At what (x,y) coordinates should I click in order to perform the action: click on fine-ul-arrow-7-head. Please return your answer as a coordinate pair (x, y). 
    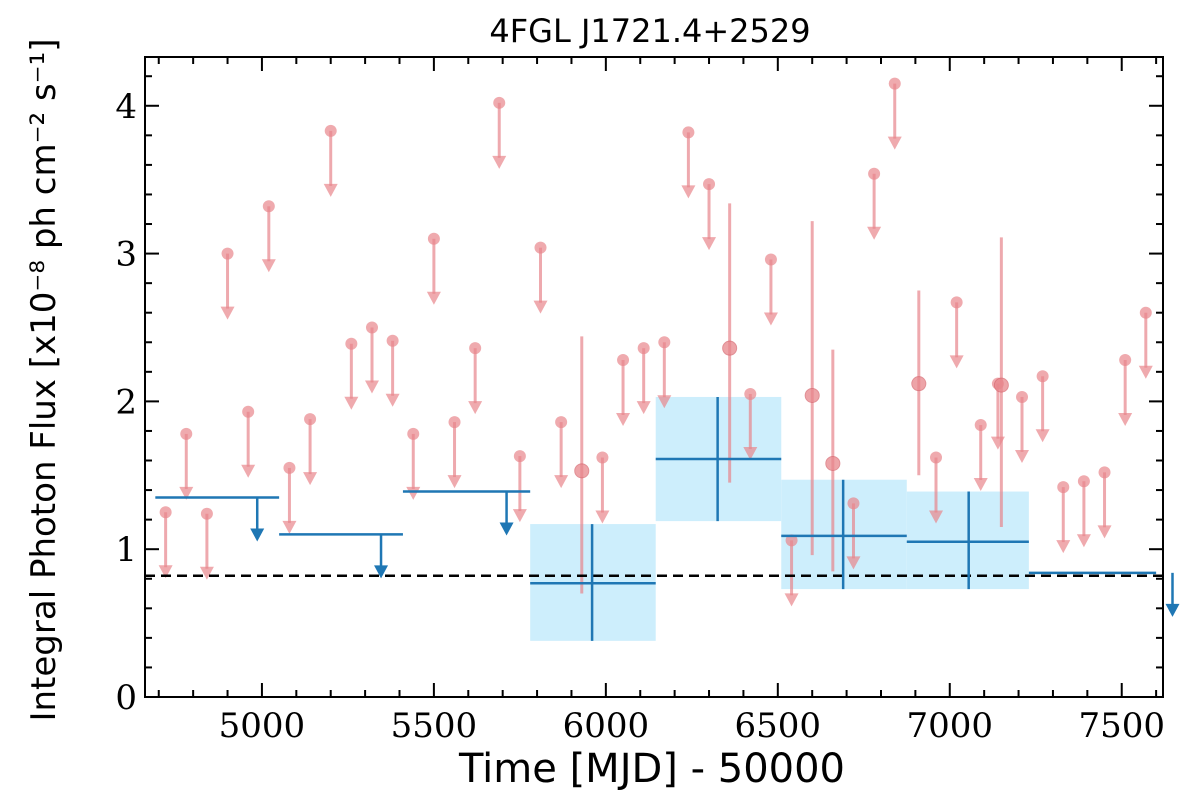
    Looking at the image, I should click on (310, 479).